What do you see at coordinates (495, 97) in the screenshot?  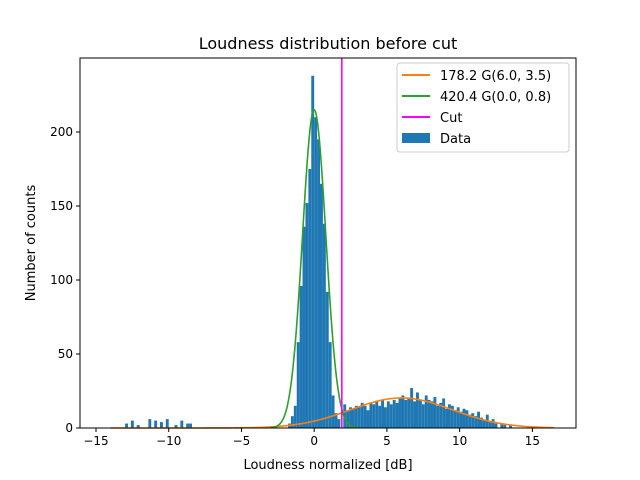 I see `legend-label: 420.4 G(0.0, 0.8)` at bounding box center [495, 97].